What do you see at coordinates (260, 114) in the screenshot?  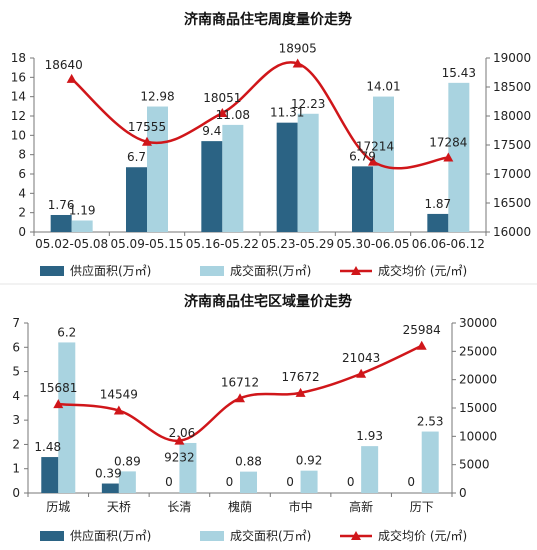 I see `weekly-chart-price-line` at bounding box center [260, 114].